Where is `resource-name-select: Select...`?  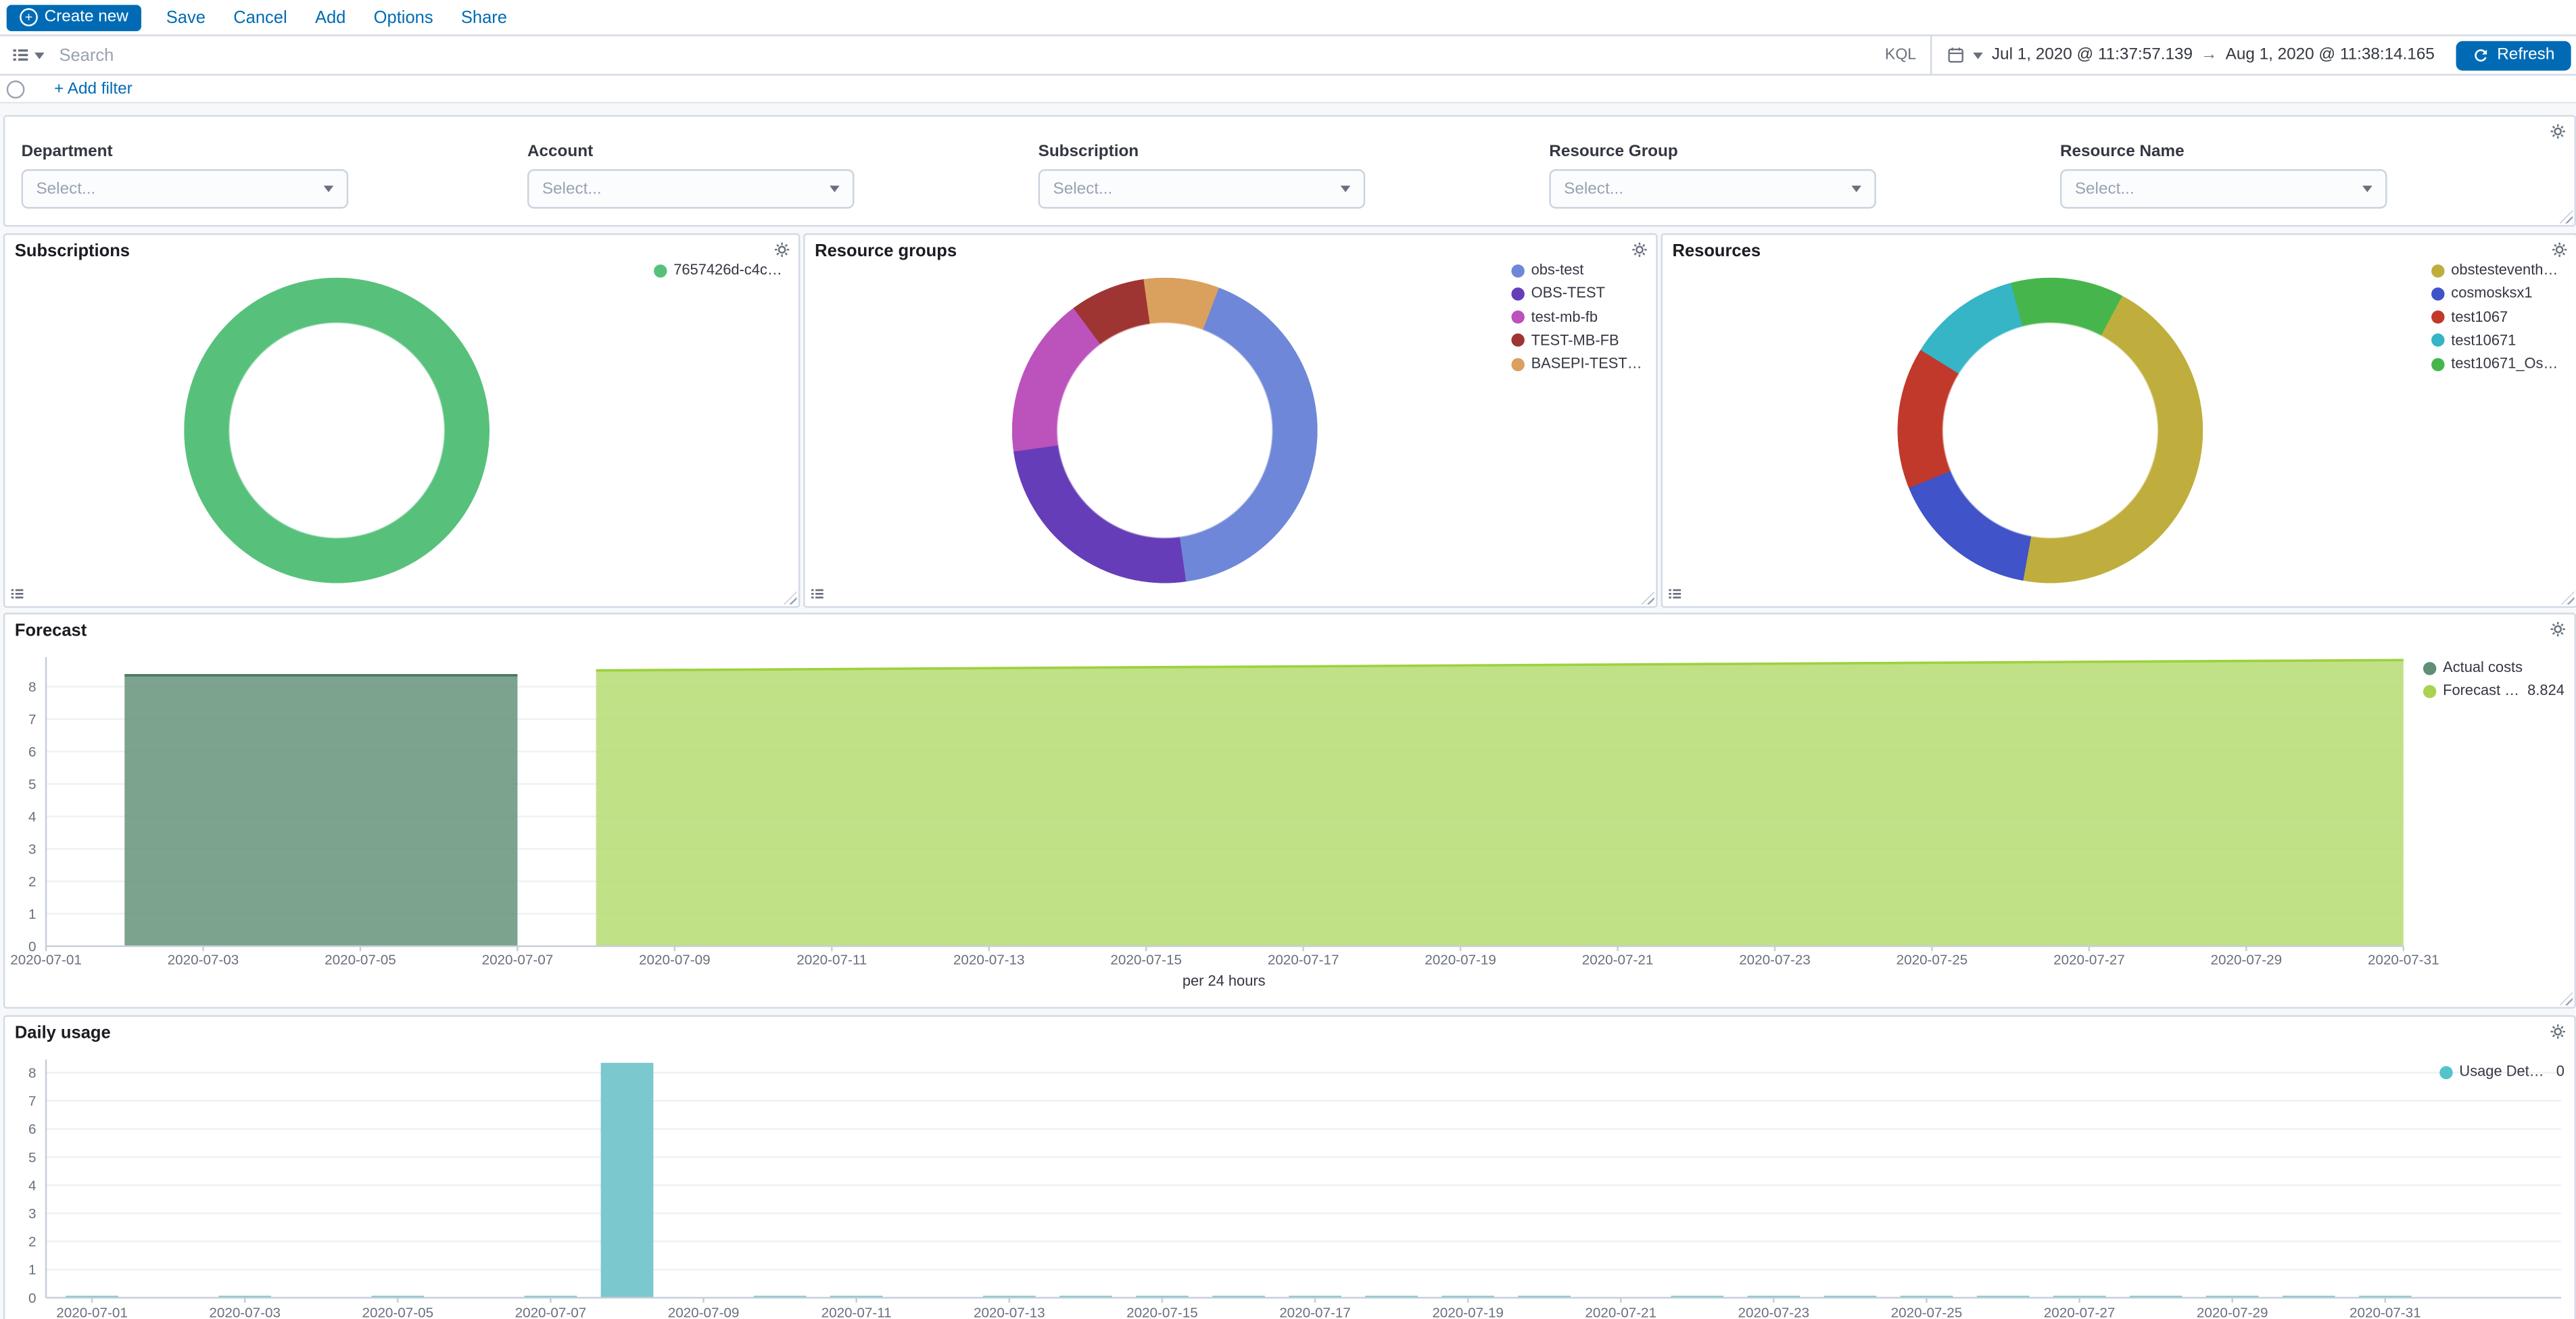 resource-name-select: Select... is located at coordinates (2223, 189).